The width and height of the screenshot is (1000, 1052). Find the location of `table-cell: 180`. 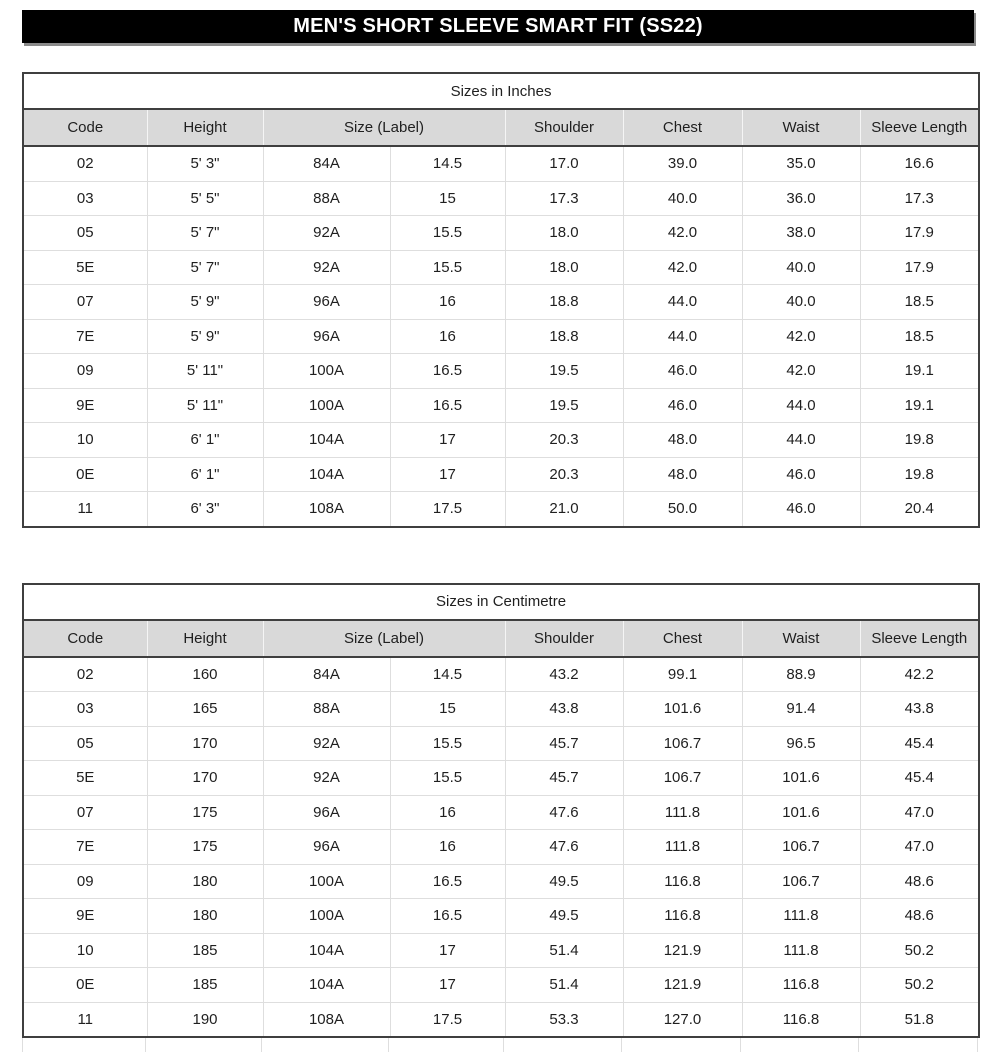

table-cell: 180 is located at coordinates (205, 916).